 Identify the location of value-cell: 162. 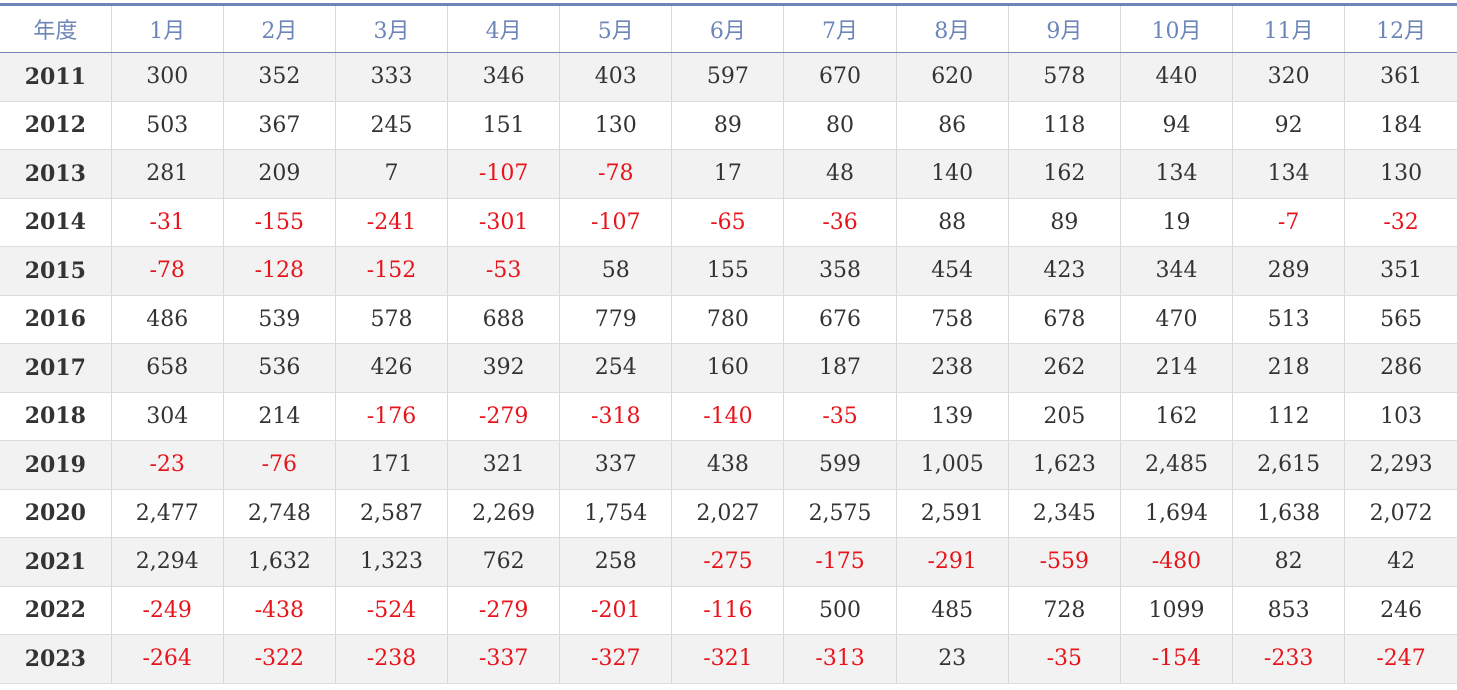
(1064, 174).